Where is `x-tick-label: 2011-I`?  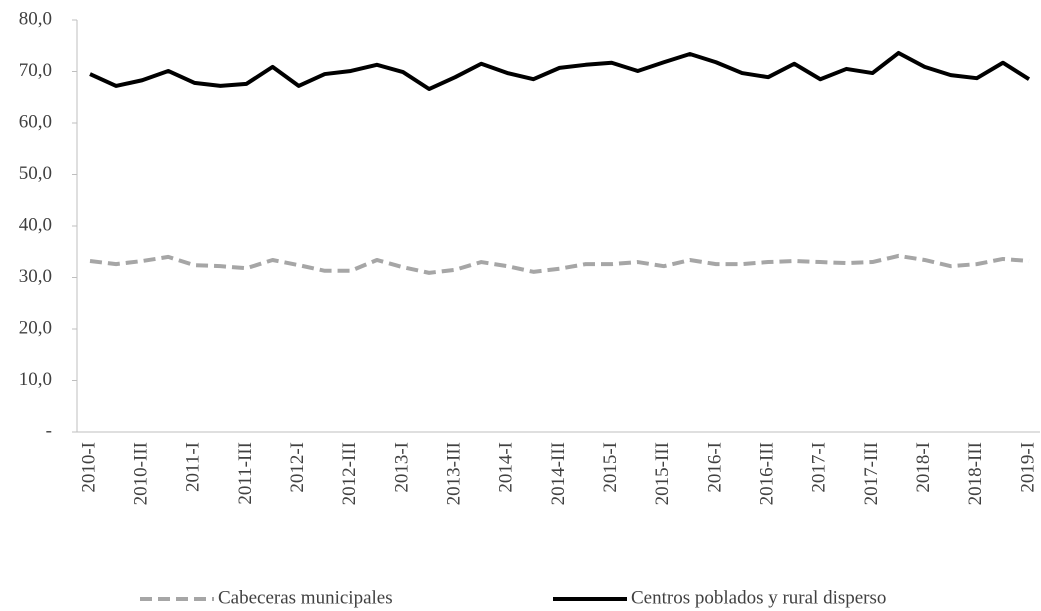
x-tick-label: 2011-I is located at coordinates (193, 467).